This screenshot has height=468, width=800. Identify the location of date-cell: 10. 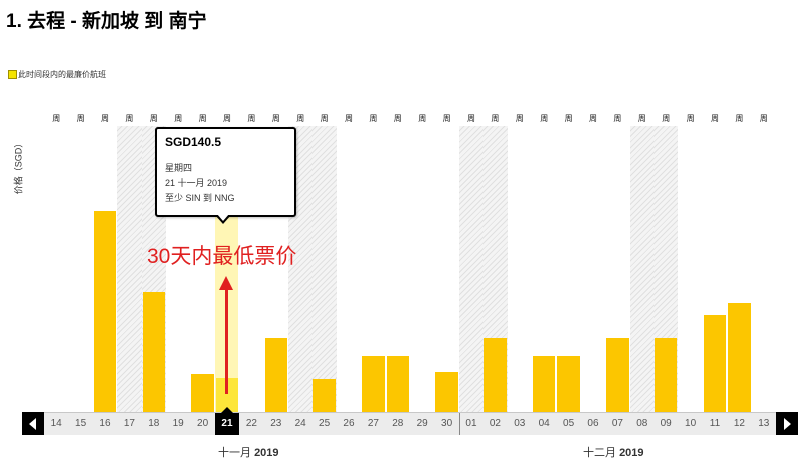
(691, 423).